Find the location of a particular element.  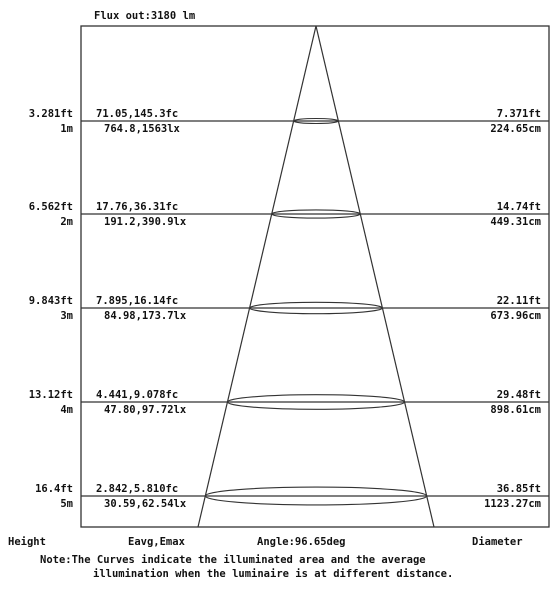

illuminance-fc-label: 4.441,9.078fc is located at coordinates (137, 395).